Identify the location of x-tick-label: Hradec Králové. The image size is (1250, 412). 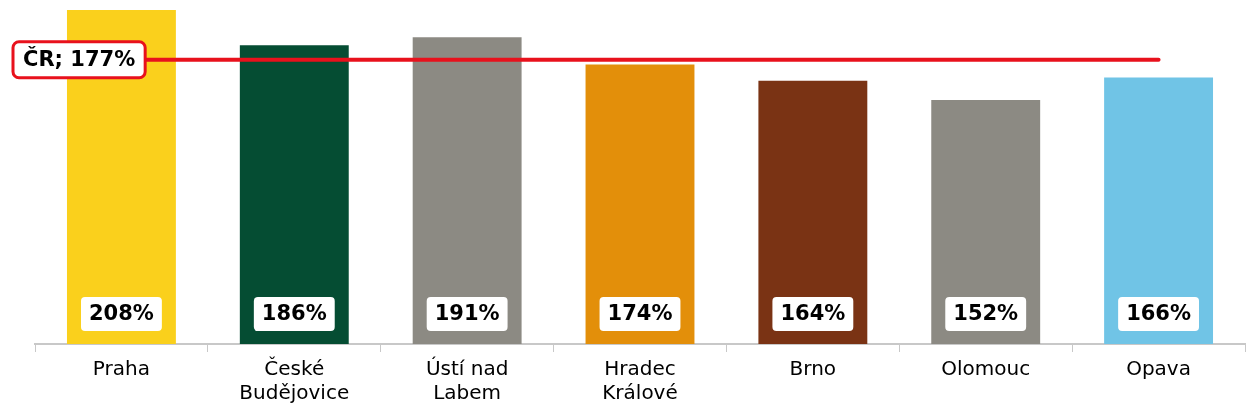
(640, 380).